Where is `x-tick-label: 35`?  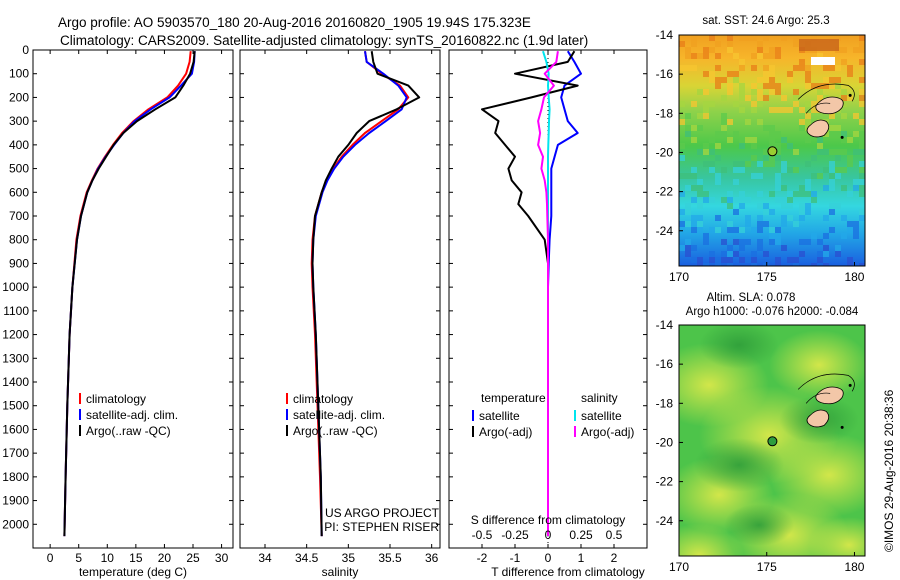
x-tick-label: 35 is located at coordinates (349, 558).